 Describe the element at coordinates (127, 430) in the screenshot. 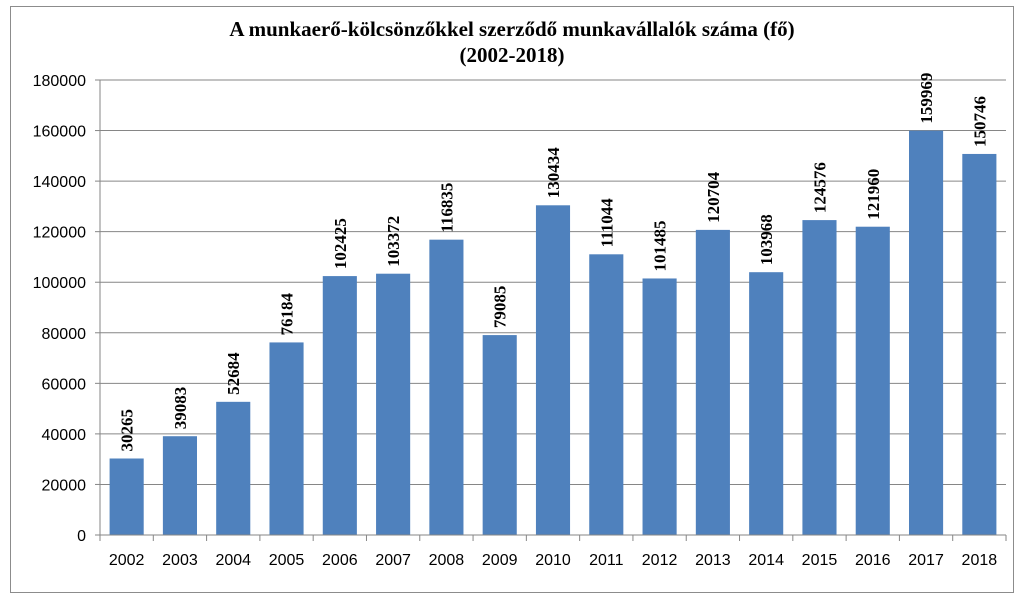

I see `data-label: 30265` at that location.